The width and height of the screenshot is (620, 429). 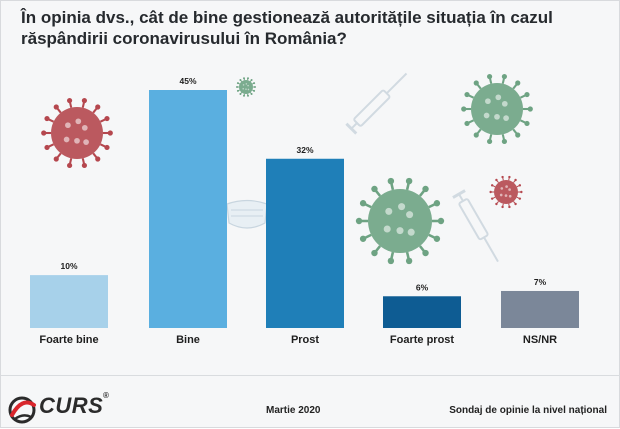 I want to click on value-label: 10%, so click(x=68, y=266).